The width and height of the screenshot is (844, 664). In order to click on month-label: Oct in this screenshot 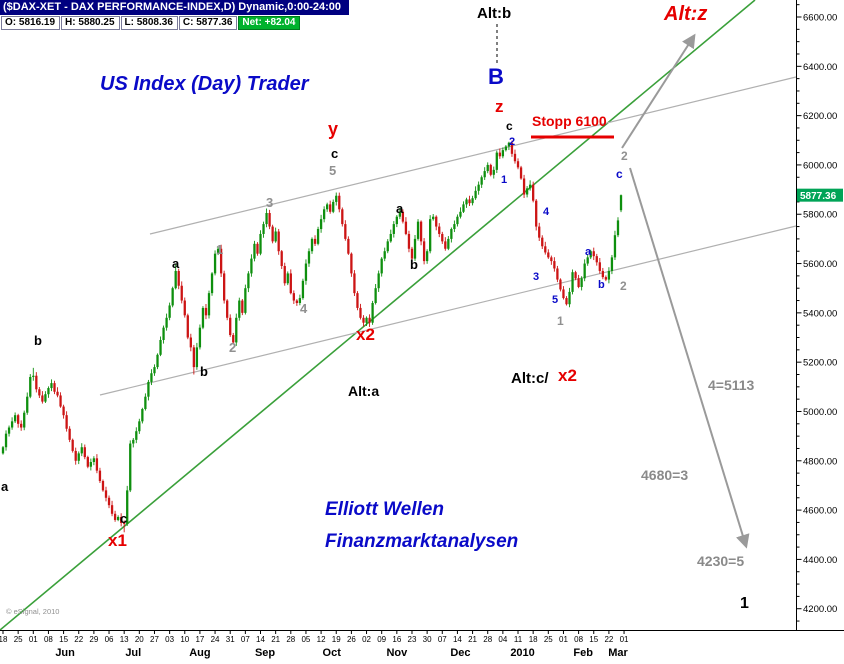, I will do `click(332, 653)`.